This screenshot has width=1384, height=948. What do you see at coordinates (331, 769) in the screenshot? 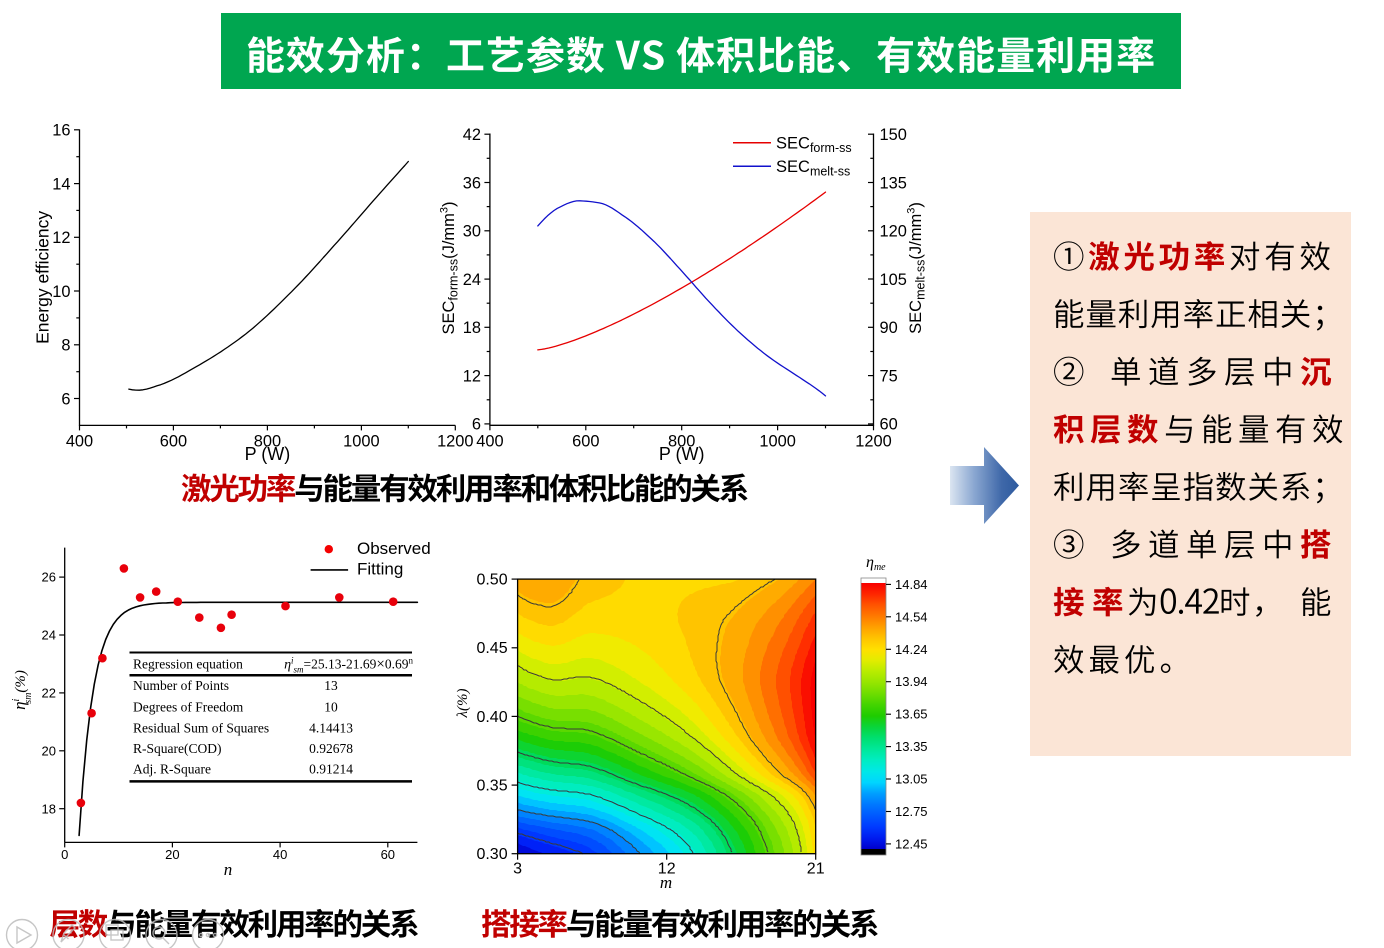
I see `svg-text: 0.91214` at bounding box center [331, 769].